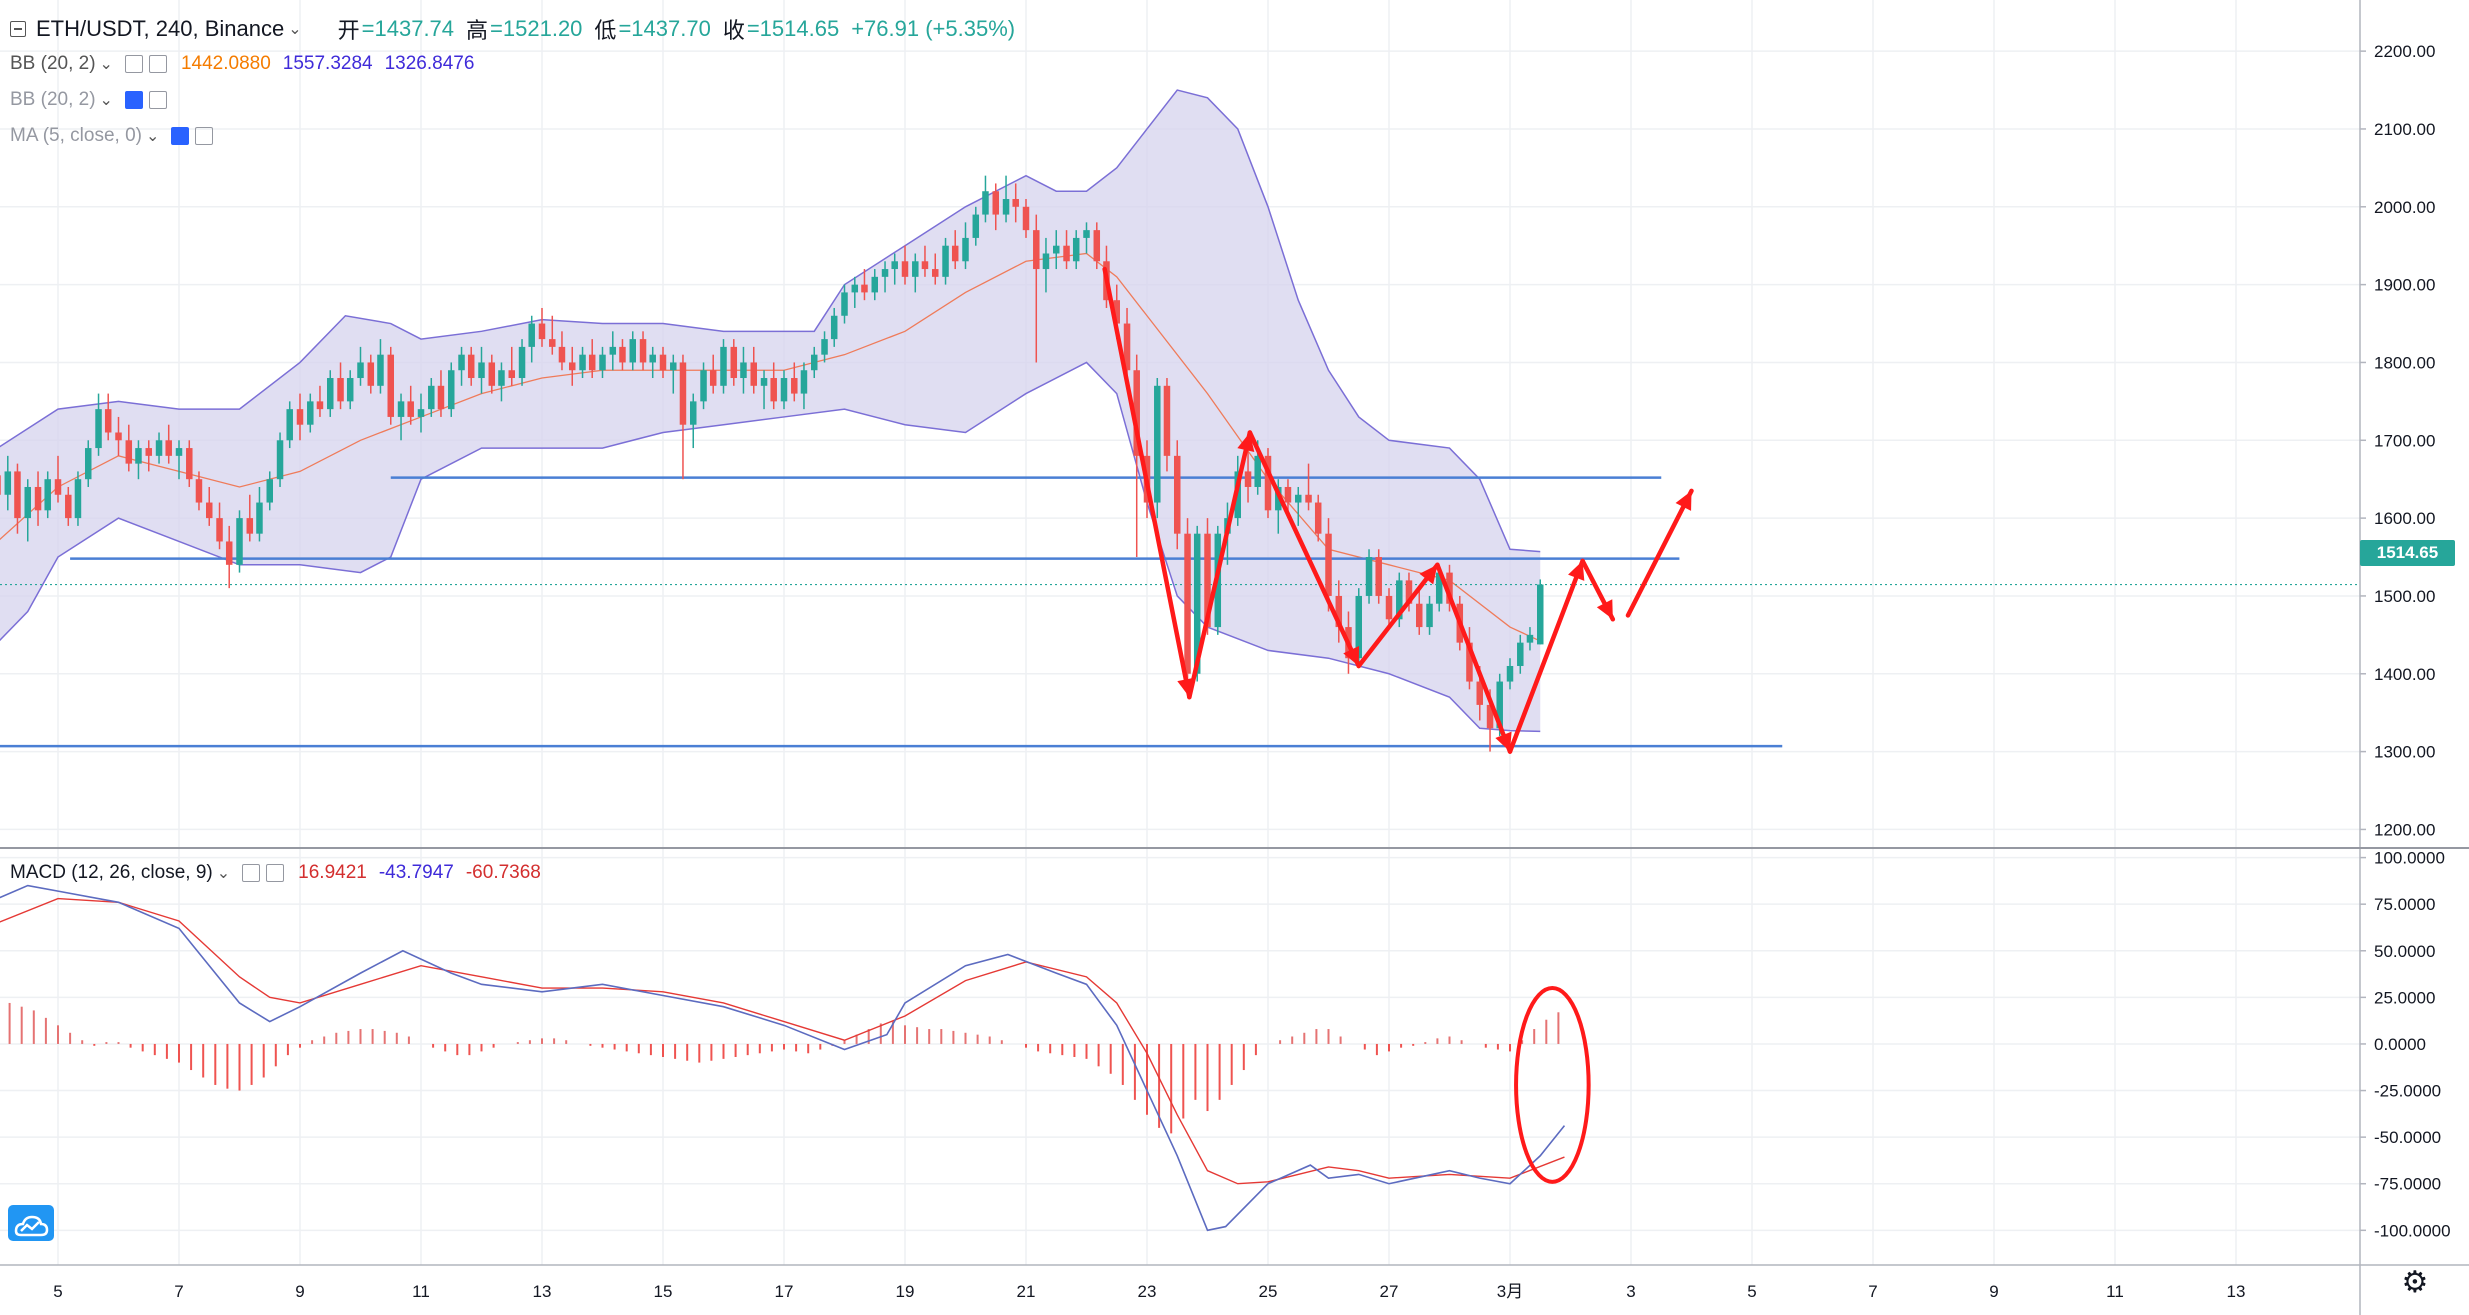 The image size is (2469, 1315). What do you see at coordinates (2415, 1282) in the screenshot?
I see `settings-gear-icon: ⚙` at bounding box center [2415, 1282].